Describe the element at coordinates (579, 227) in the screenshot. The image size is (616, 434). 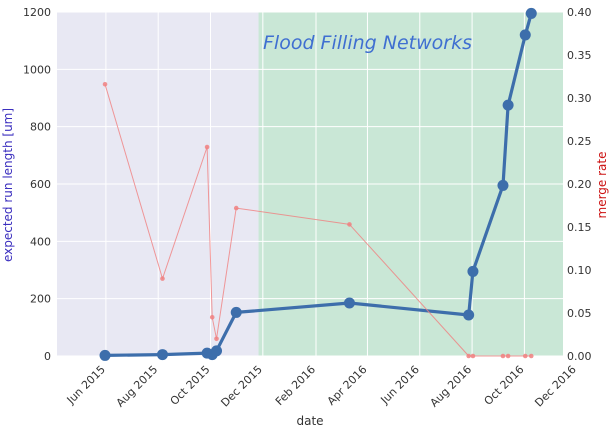
I see `y-tick-label-right: 0.15` at that location.